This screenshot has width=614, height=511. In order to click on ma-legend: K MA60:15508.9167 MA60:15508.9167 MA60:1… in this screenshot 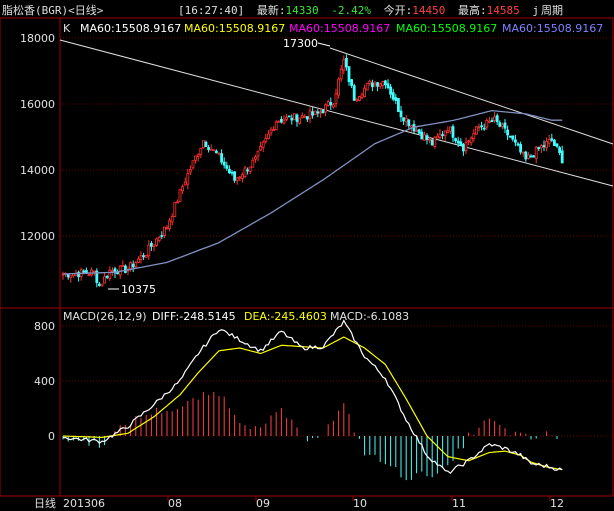, I will do `click(333, 28)`.